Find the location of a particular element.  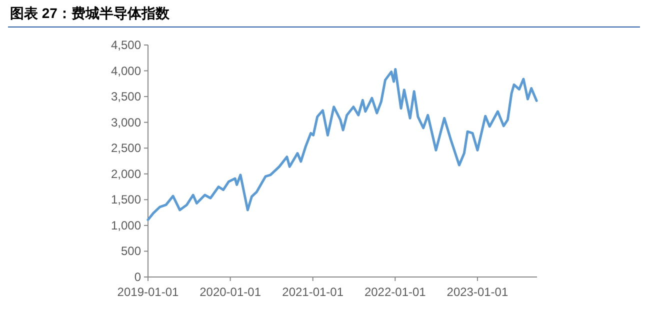

y-tick-label: 0 is located at coordinates (138, 277).